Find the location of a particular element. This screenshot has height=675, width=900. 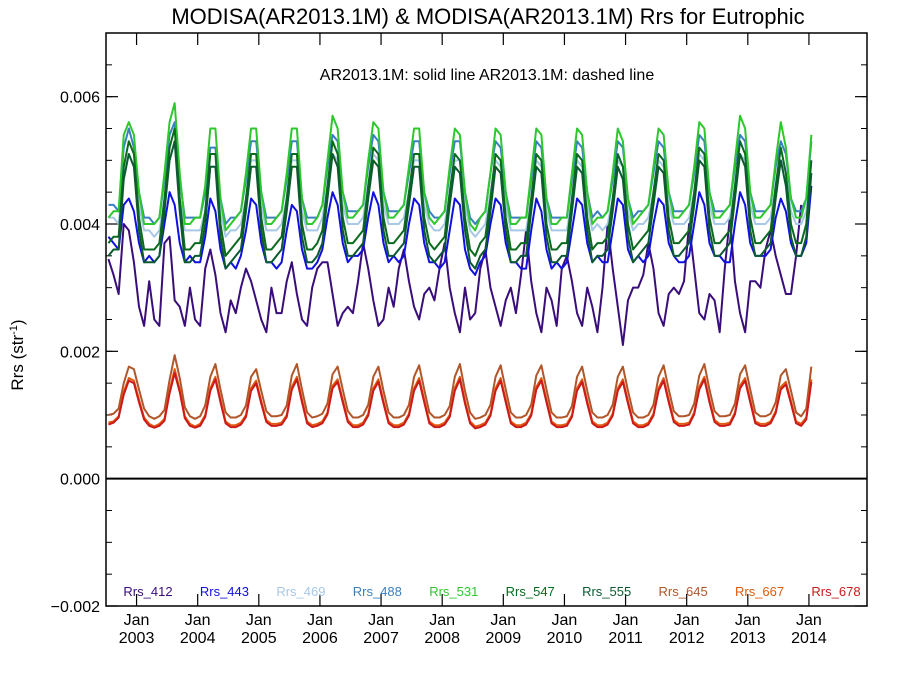

legend-entry-rrs-547: Rrs_547 is located at coordinates (530, 591).